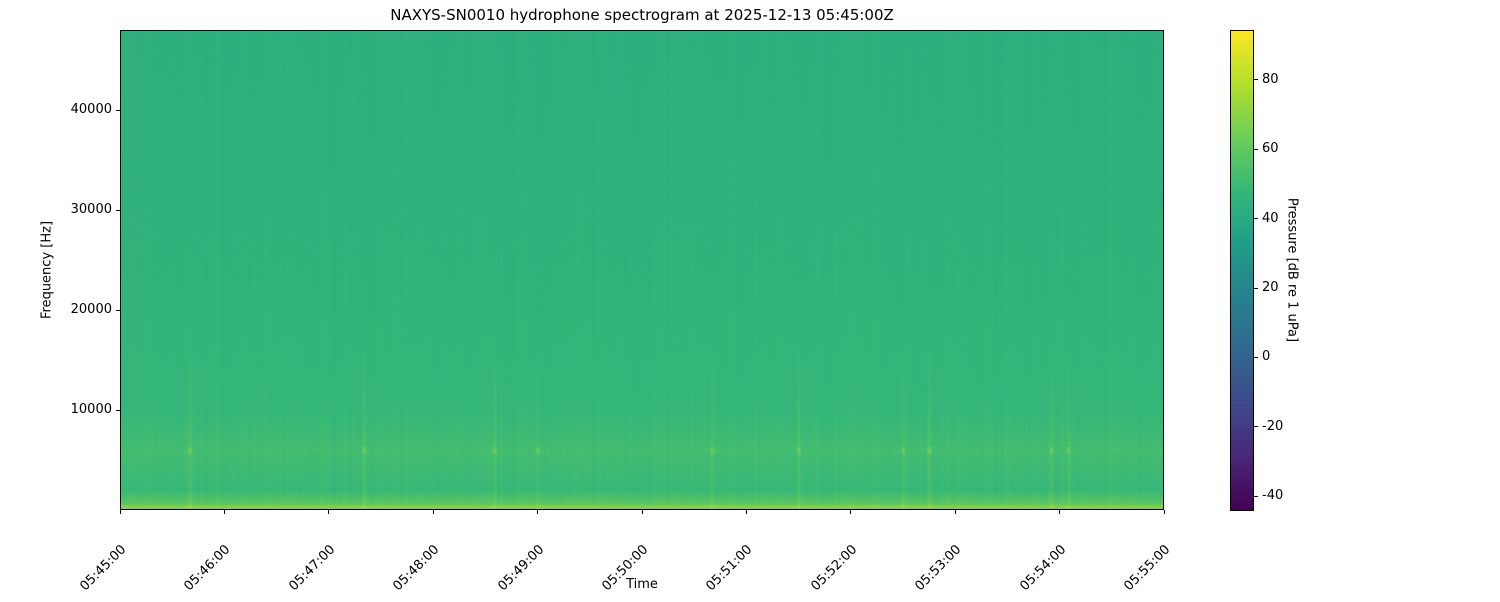 This screenshot has height=602, width=1500. I want to click on x-tick-label: 05:45:00, so click(103, 568).